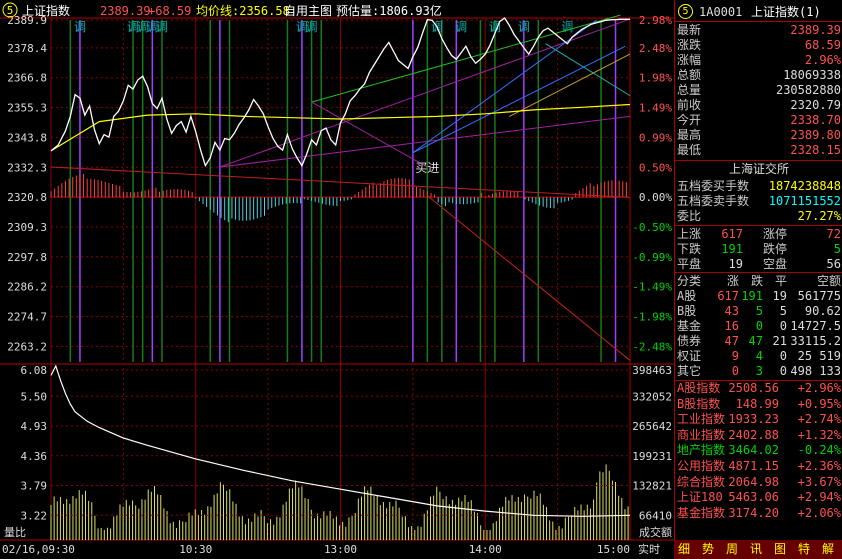 The width and height of the screenshot is (842, 559). I want to click on quote-row: 最高 2389.80, so click(758, 135).